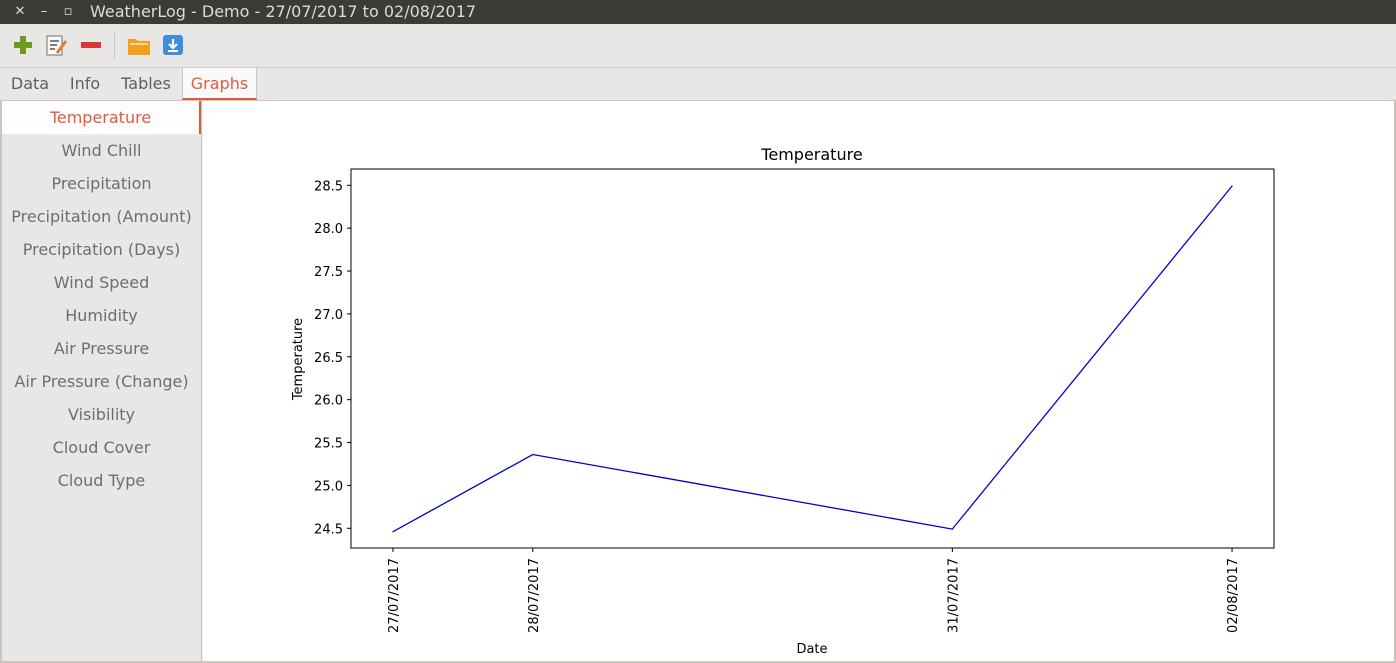 The image size is (1396, 663). Describe the element at coordinates (328, 229) in the screenshot. I see `y-tick-label: 28.0` at that location.